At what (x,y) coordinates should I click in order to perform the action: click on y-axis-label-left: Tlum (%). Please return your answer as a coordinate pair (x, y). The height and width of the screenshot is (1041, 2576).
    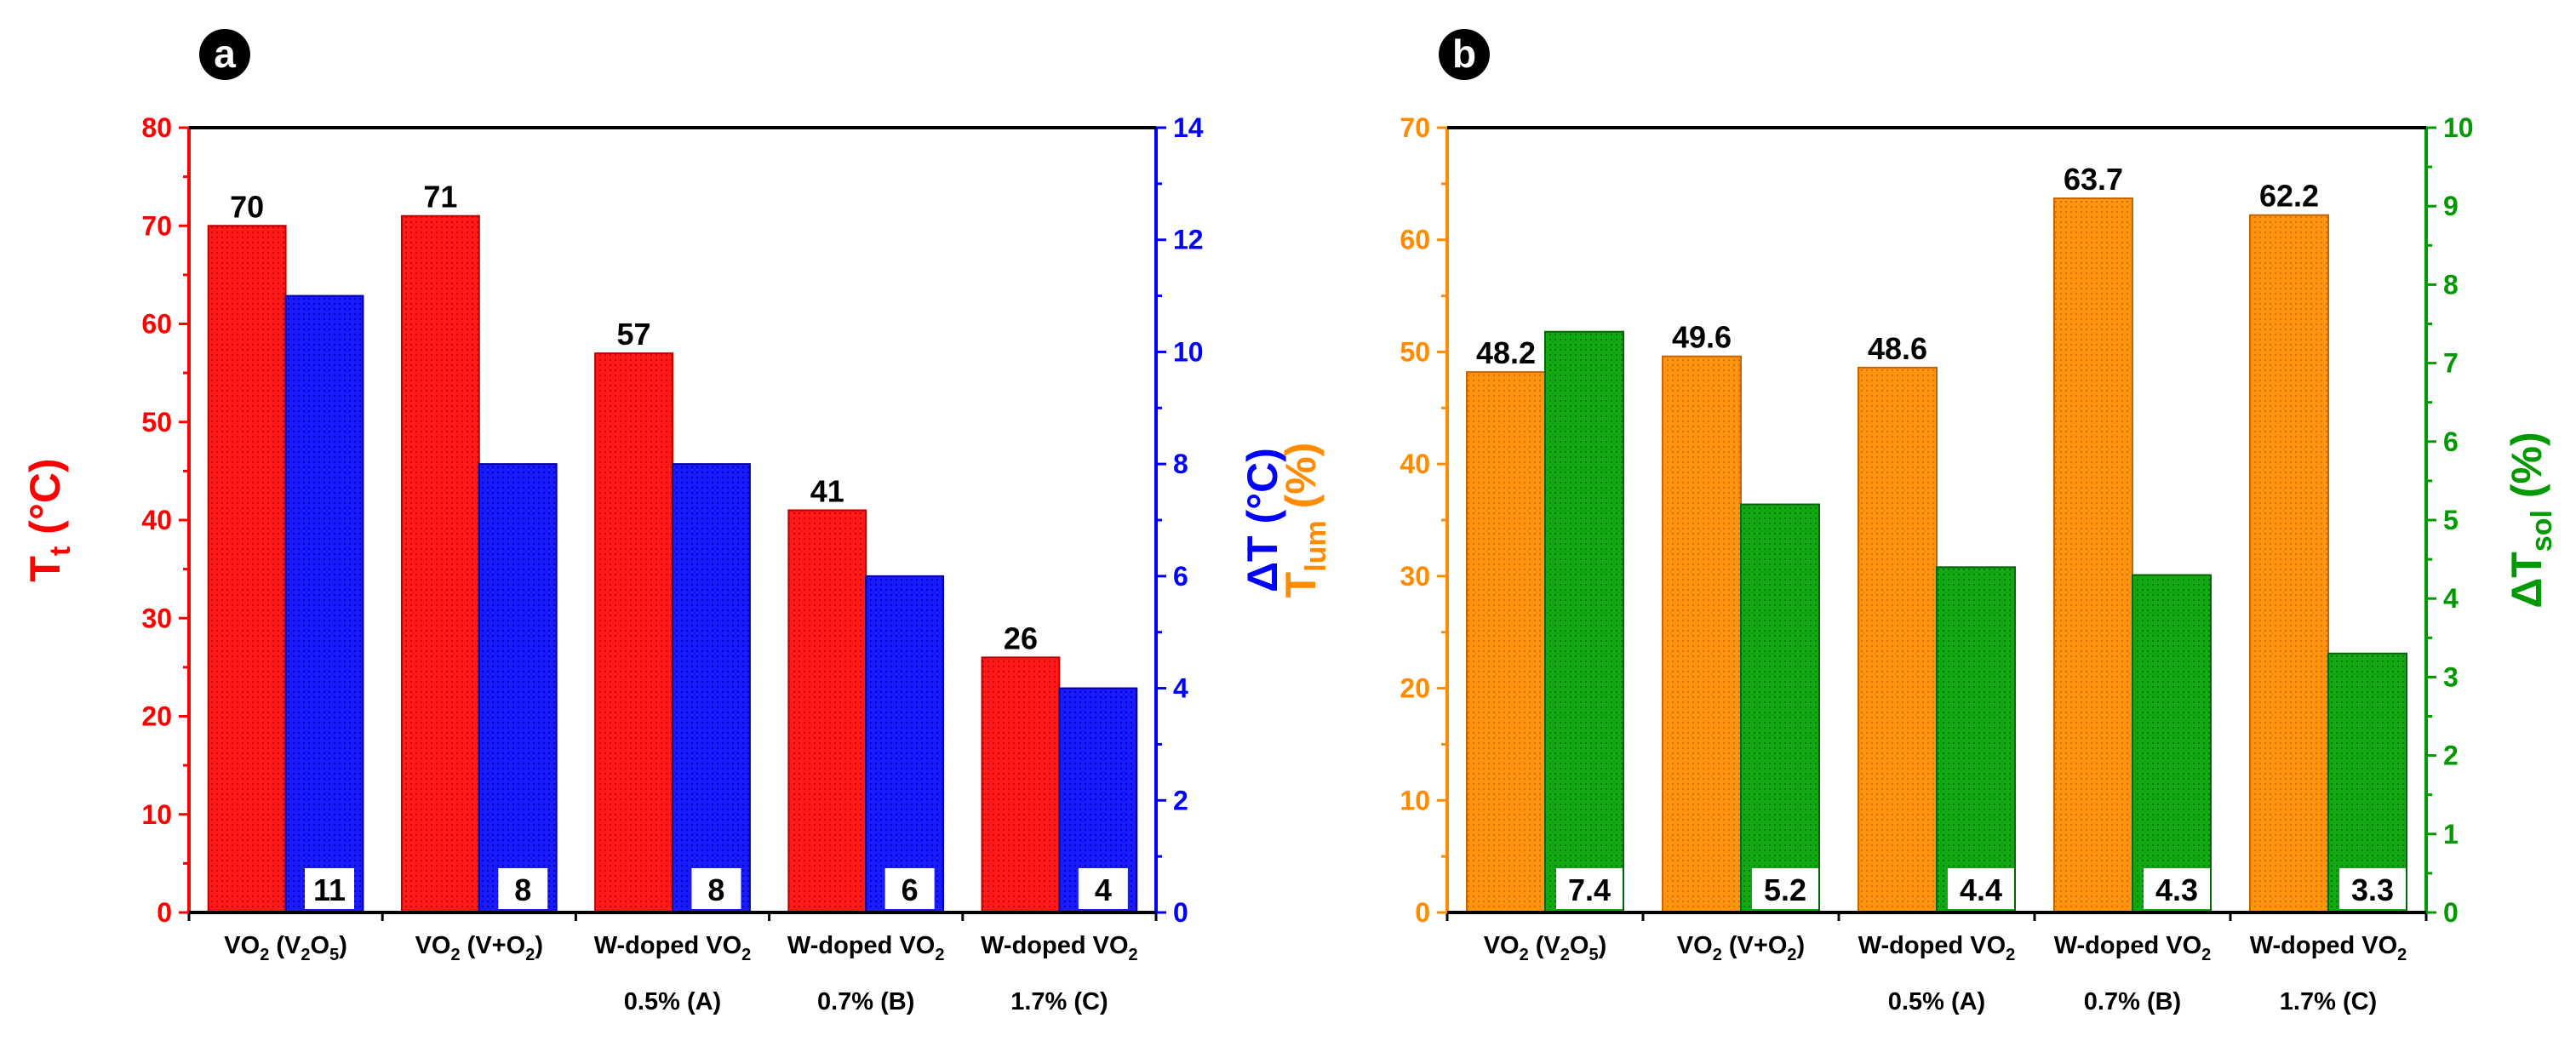
    Looking at the image, I should click on (1304, 520).